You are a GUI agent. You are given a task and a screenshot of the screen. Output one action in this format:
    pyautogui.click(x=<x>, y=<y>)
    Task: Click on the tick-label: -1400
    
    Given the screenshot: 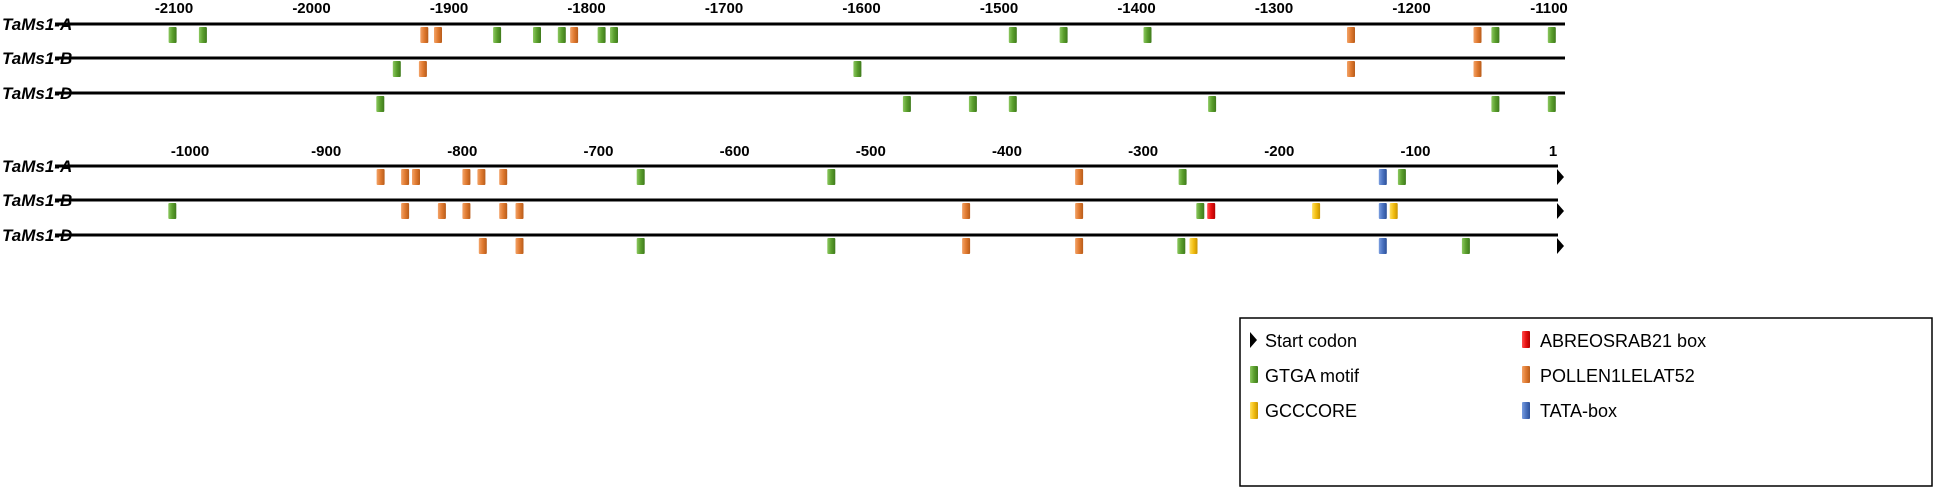 What is the action you would take?
    pyautogui.click(x=1136, y=8)
    